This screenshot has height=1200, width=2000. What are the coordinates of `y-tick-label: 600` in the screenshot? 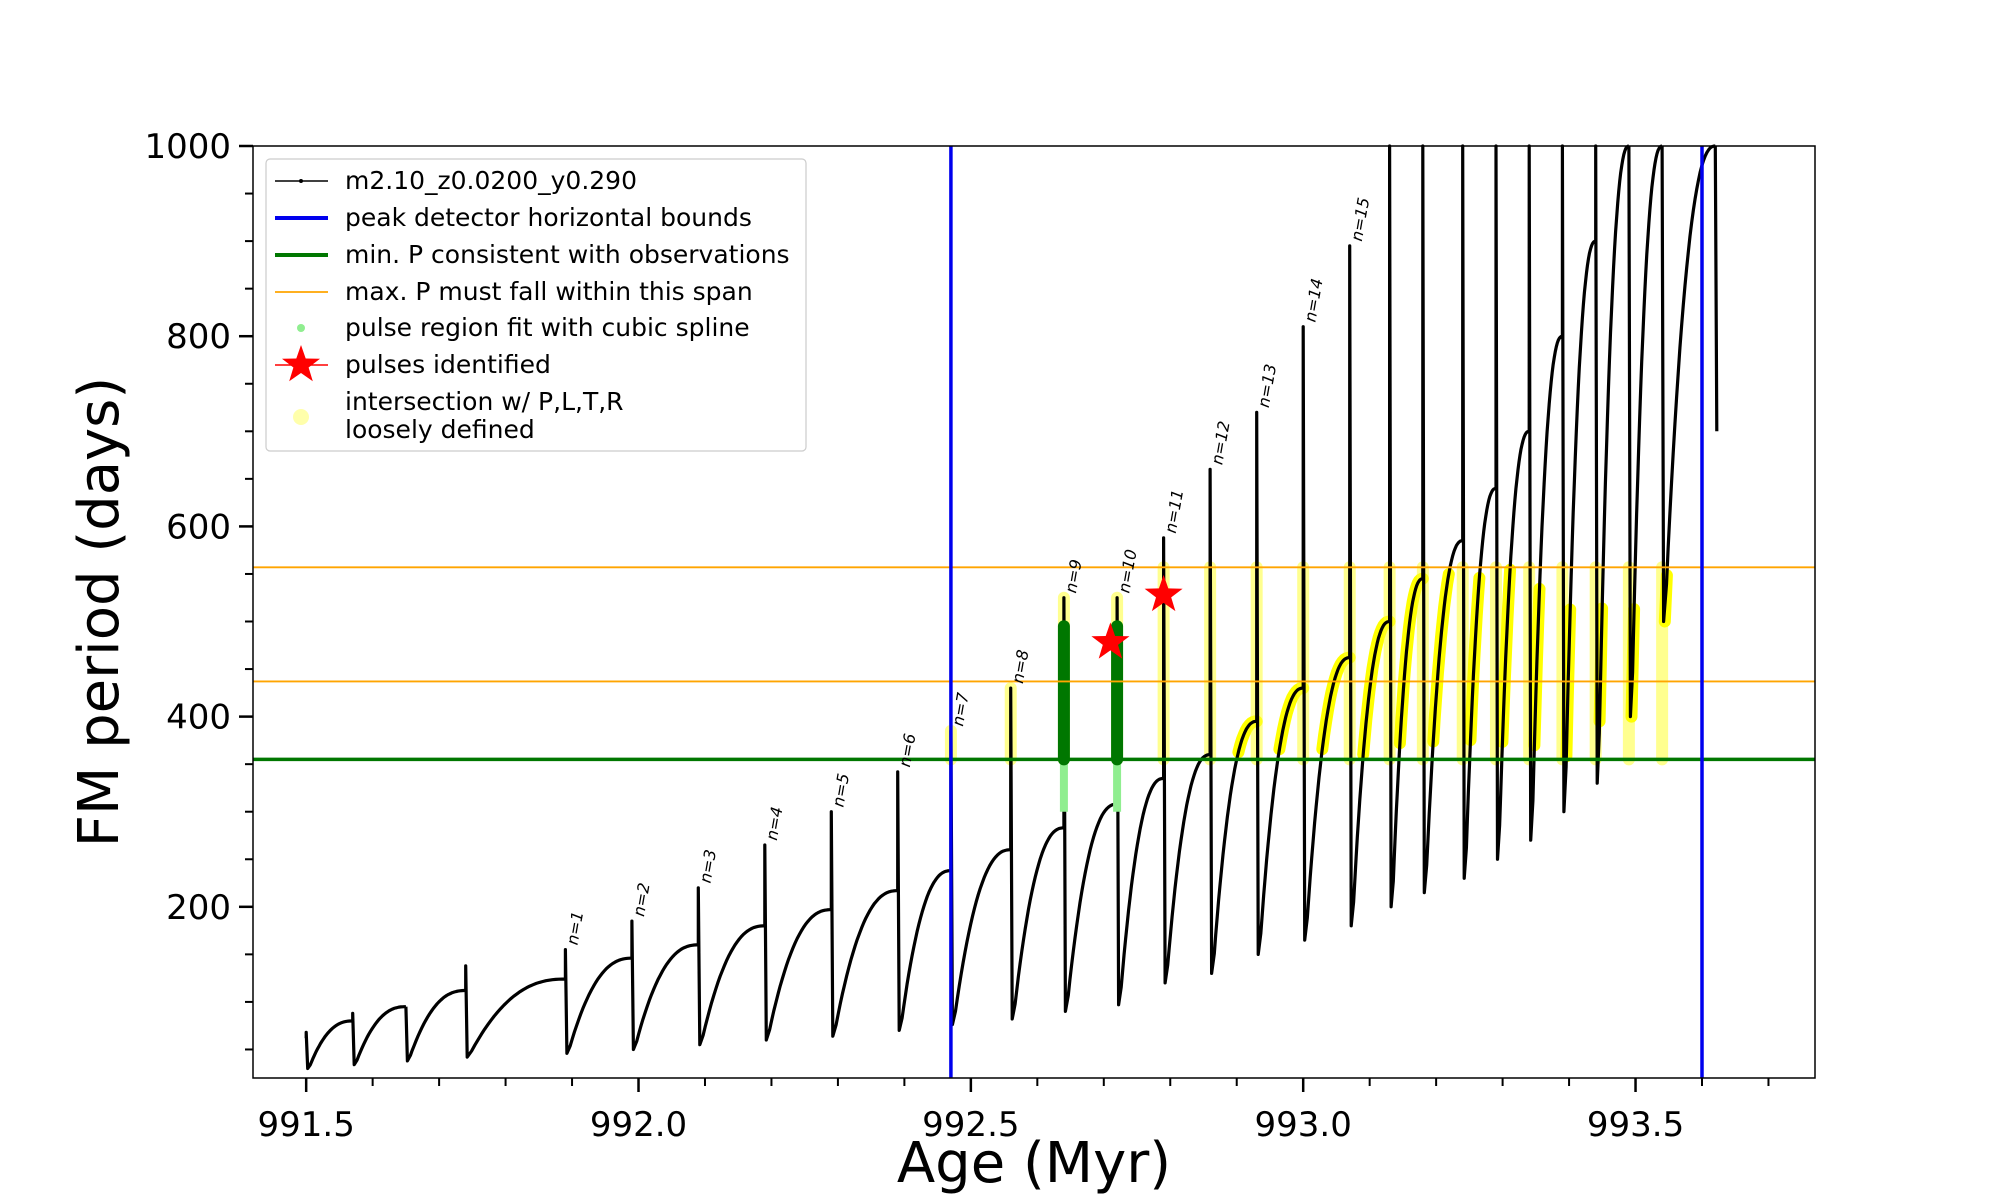 It's located at (198, 527).